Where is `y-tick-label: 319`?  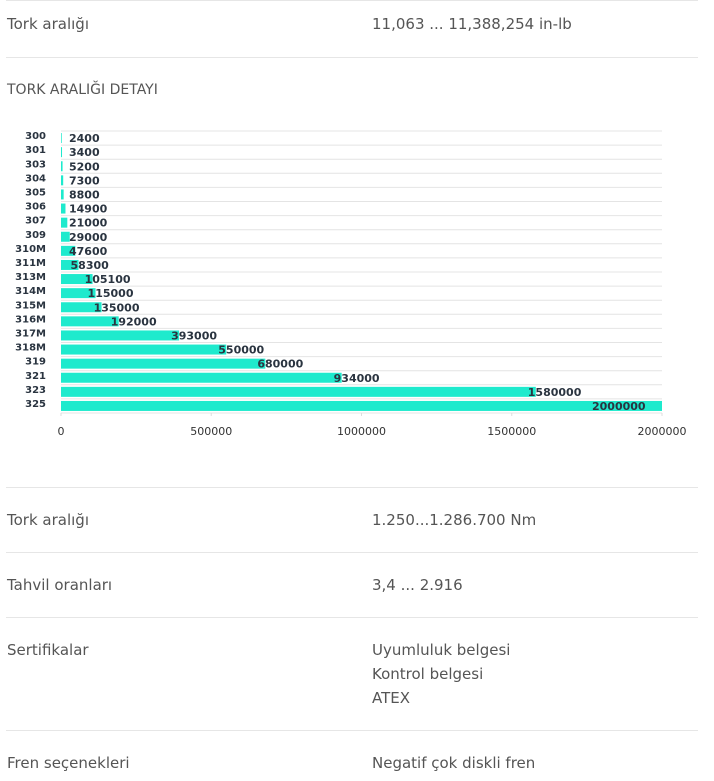 y-tick-label: 319 is located at coordinates (35, 362).